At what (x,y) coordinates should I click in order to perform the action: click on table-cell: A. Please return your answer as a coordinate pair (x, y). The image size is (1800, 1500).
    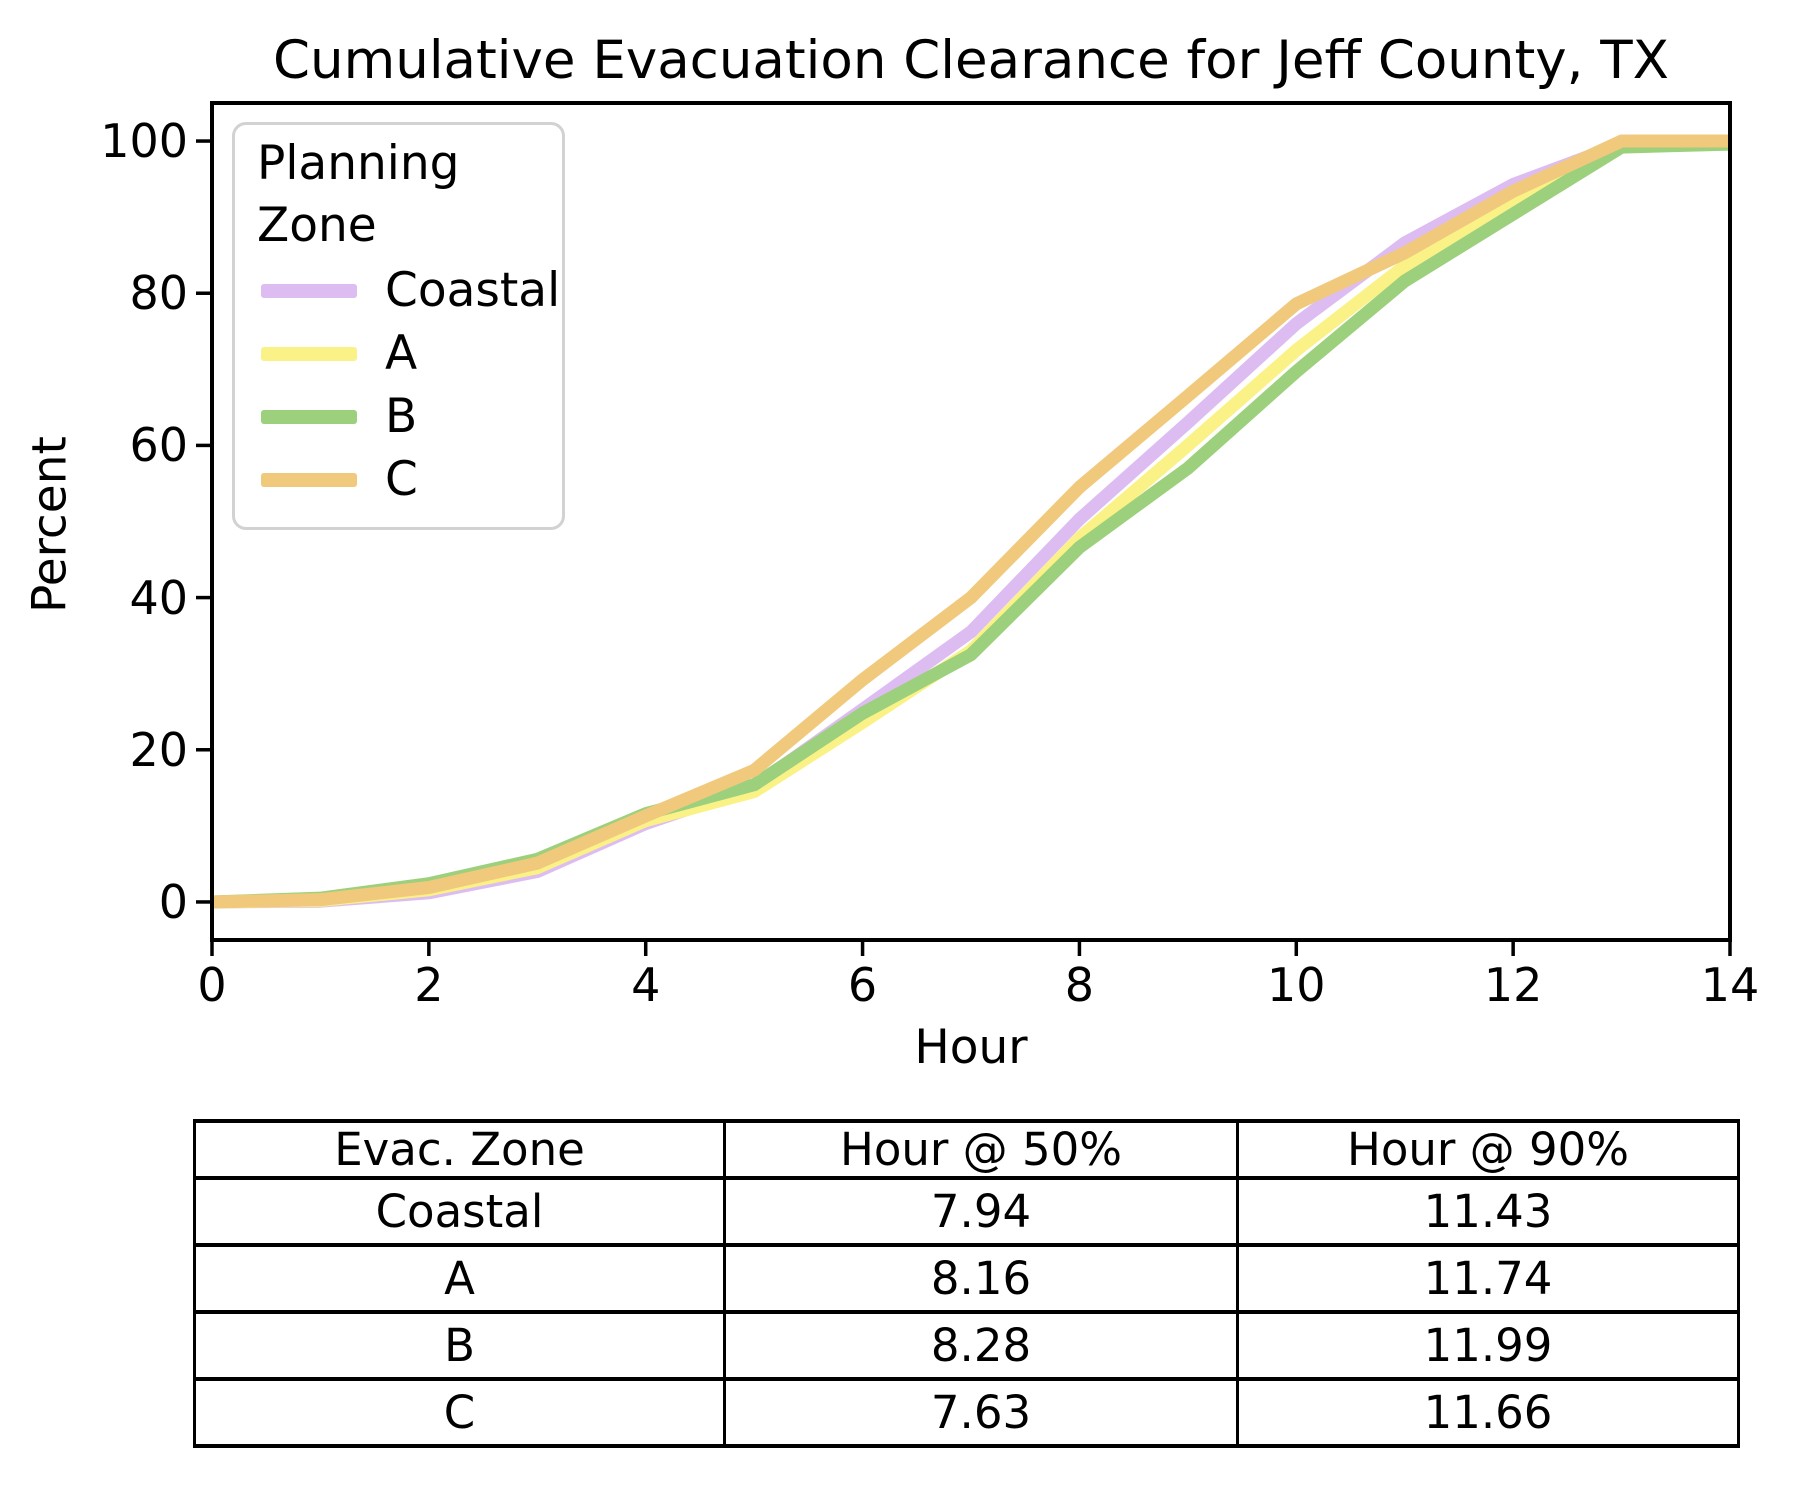
    Looking at the image, I should click on (459, 1278).